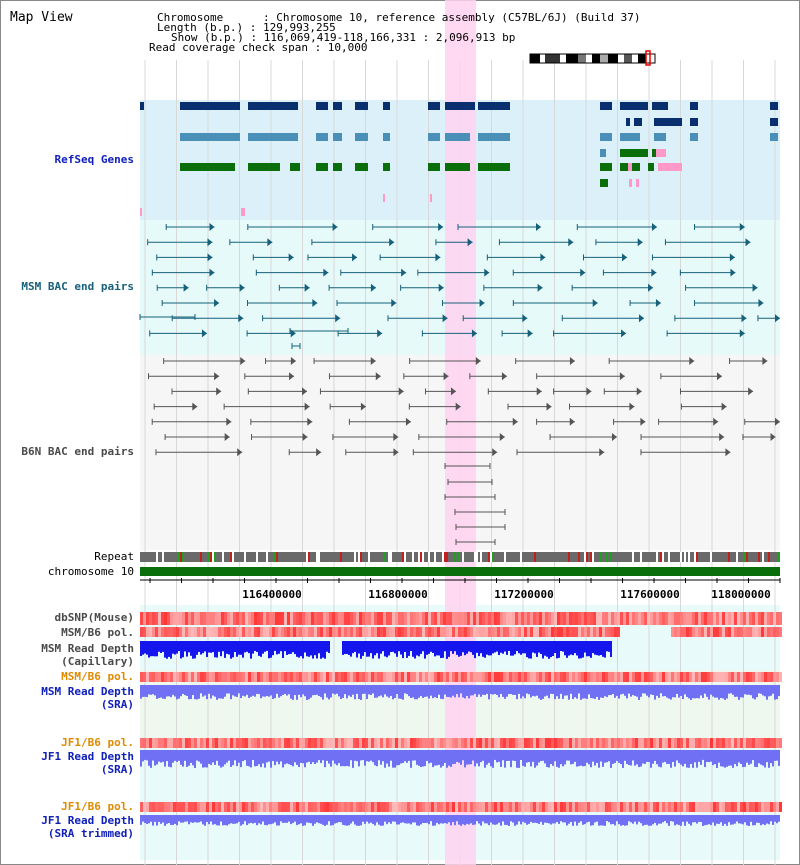 The width and height of the screenshot is (800, 865). Describe the element at coordinates (97, 742) in the screenshot. I see `track-label-jf1-pol: JF1/B6 pol.` at that location.